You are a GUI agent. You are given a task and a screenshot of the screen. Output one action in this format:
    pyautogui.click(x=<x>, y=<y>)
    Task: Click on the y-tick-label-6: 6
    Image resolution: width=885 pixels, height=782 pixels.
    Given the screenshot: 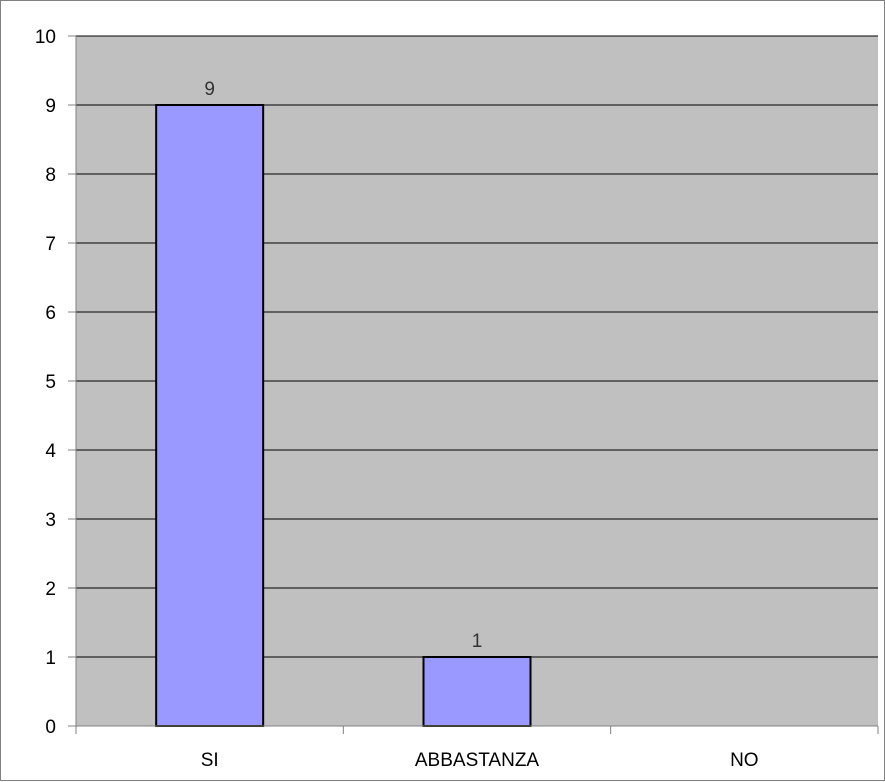 What is the action you would take?
    pyautogui.click(x=50, y=313)
    